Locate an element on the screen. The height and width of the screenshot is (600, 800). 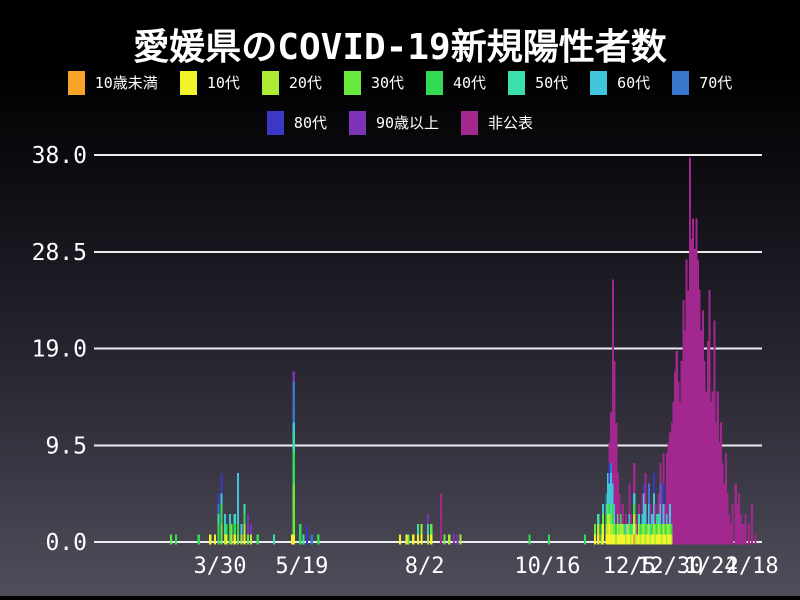
legend-label-t30: 30代 is located at coordinates (387, 83).